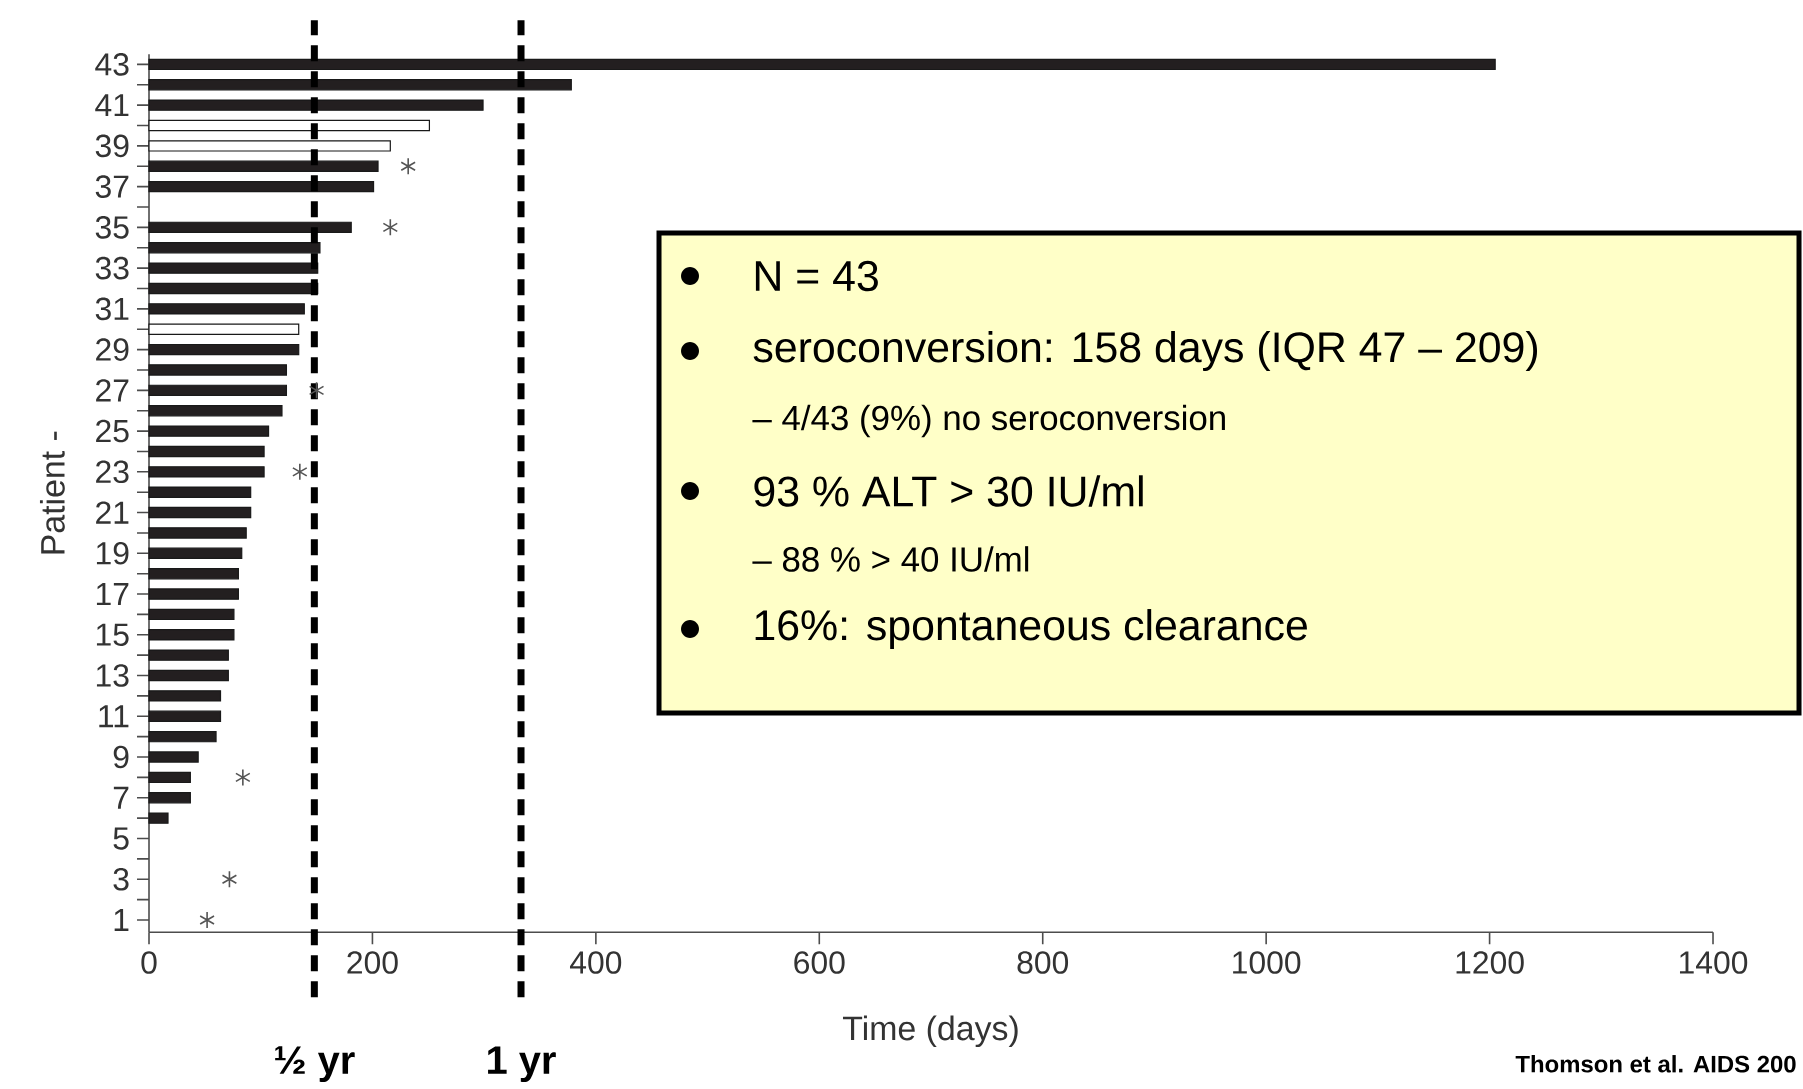  I want to click on y-tick-label: 13, so click(112, 675).